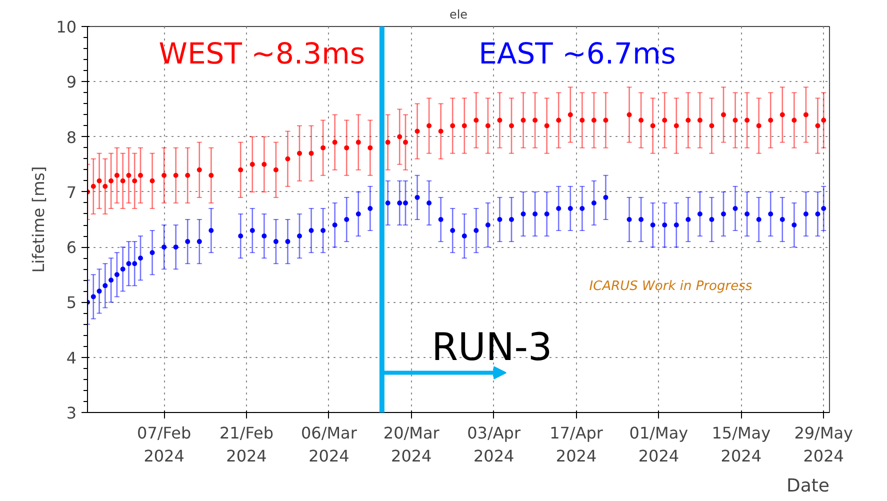  I want to click on x-tick-label: 21/Feb 2024, so click(246, 445).